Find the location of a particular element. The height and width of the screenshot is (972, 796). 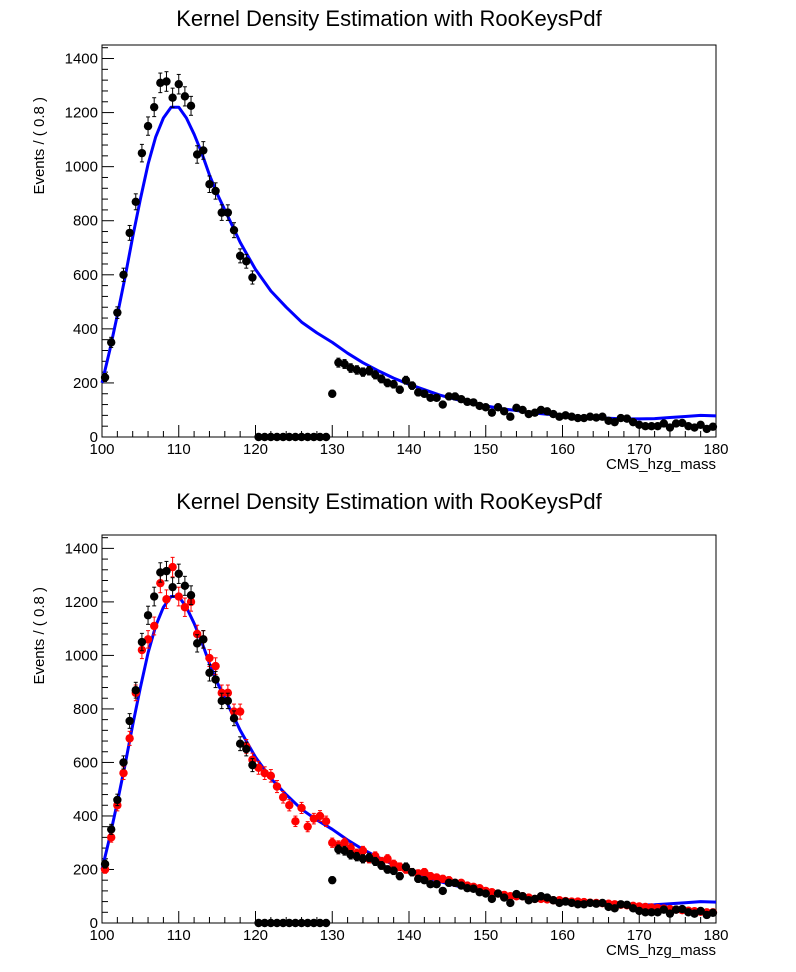

x-tick-label: 110 is located at coordinates (179, 935).